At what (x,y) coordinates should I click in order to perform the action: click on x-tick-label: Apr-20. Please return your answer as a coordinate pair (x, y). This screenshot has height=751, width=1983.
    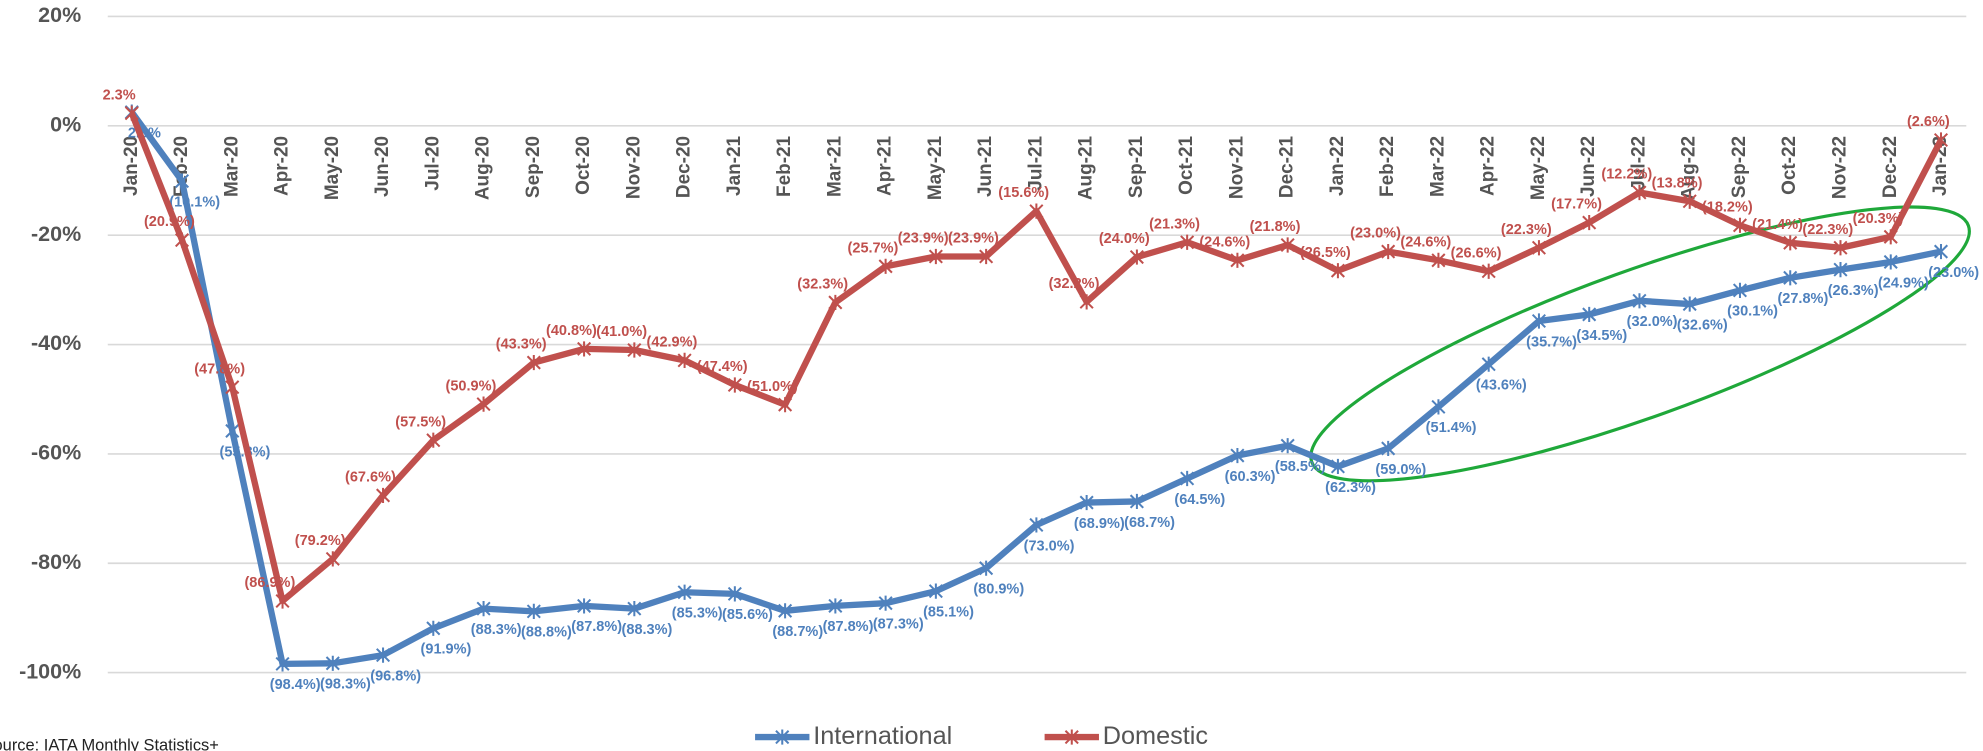
    Looking at the image, I should click on (282, 166).